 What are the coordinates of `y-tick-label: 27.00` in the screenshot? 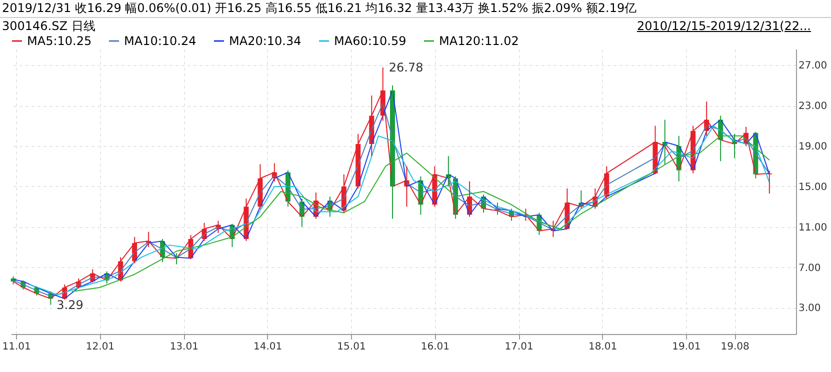 It's located at (813, 66).